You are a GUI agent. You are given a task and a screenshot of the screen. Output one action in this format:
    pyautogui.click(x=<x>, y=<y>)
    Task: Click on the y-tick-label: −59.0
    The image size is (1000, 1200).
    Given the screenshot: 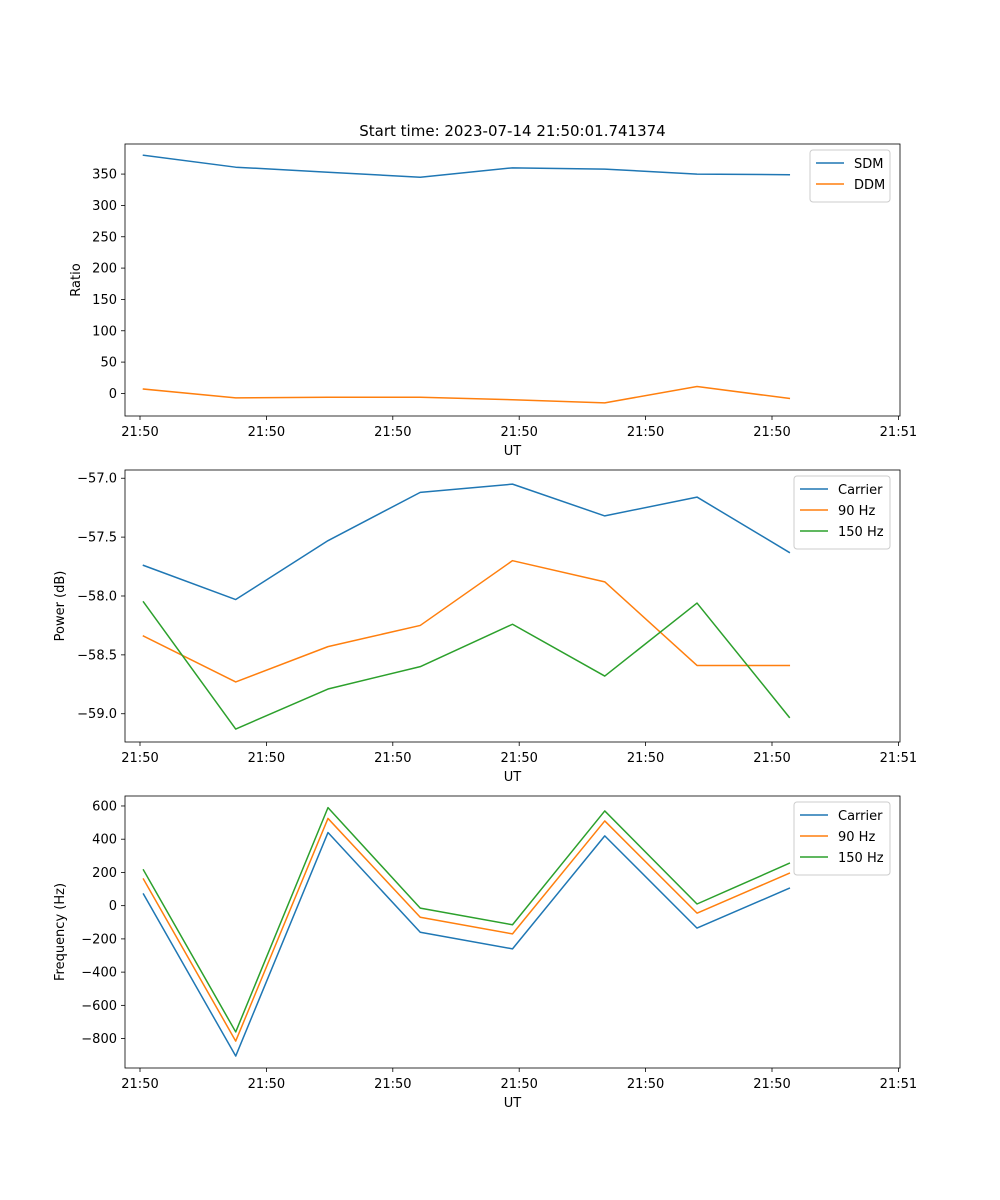 What is the action you would take?
    pyautogui.click(x=97, y=714)
    